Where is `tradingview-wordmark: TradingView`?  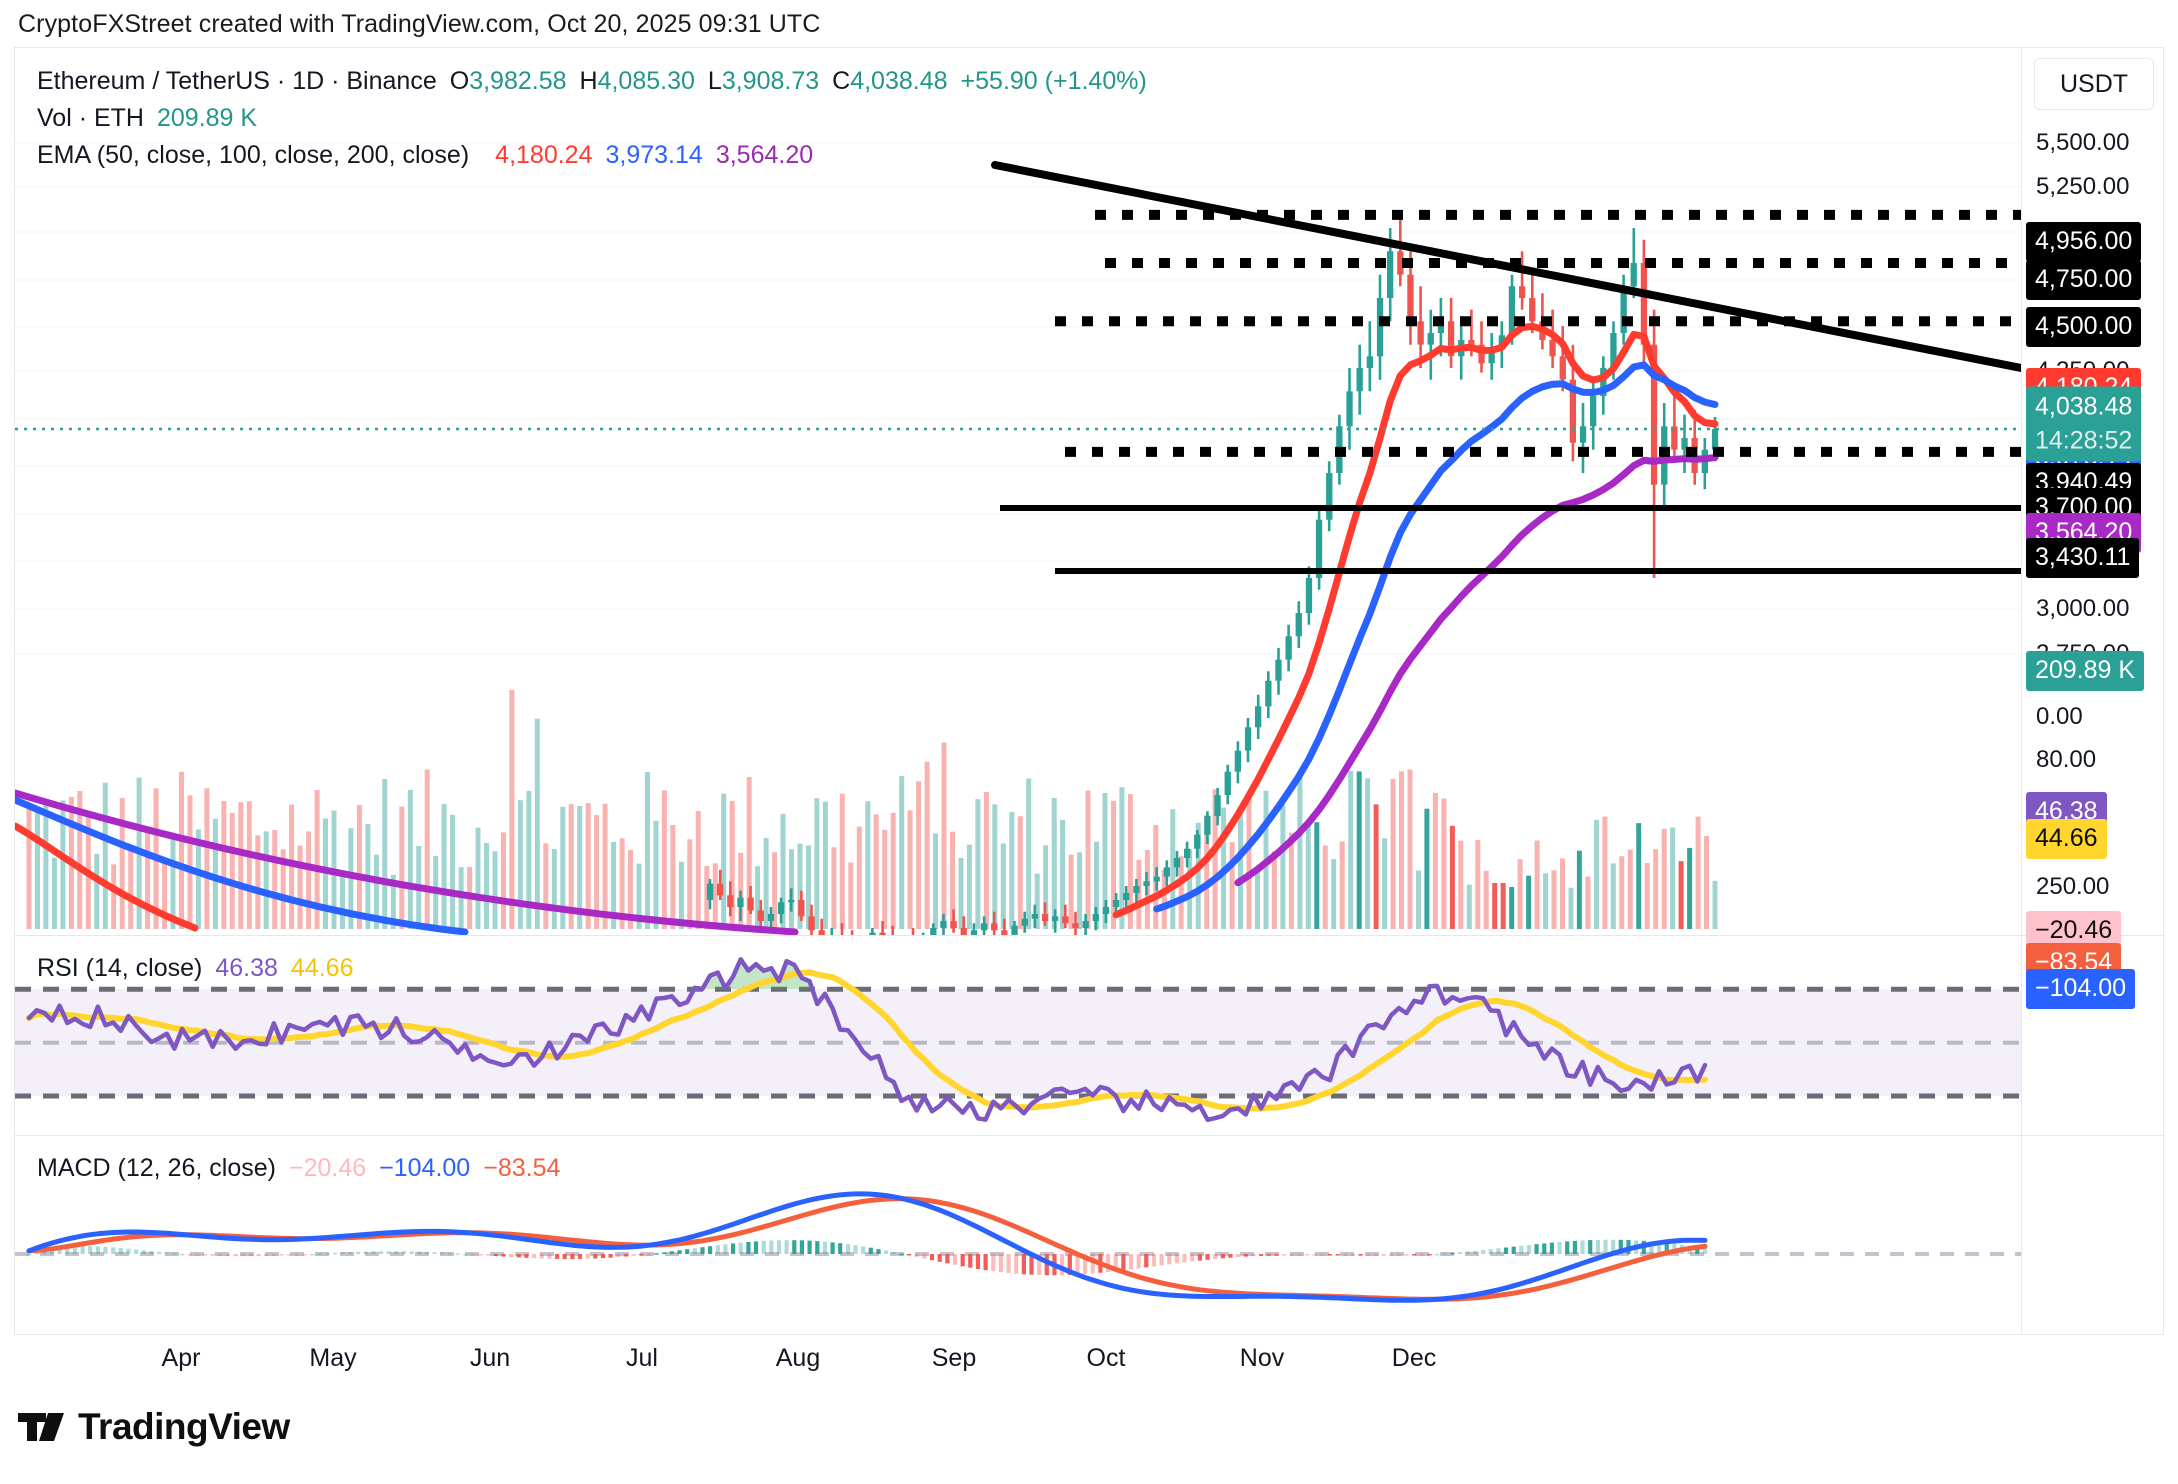 tradingview-wordmark: TradingView is located at coordinates (184, 1426).